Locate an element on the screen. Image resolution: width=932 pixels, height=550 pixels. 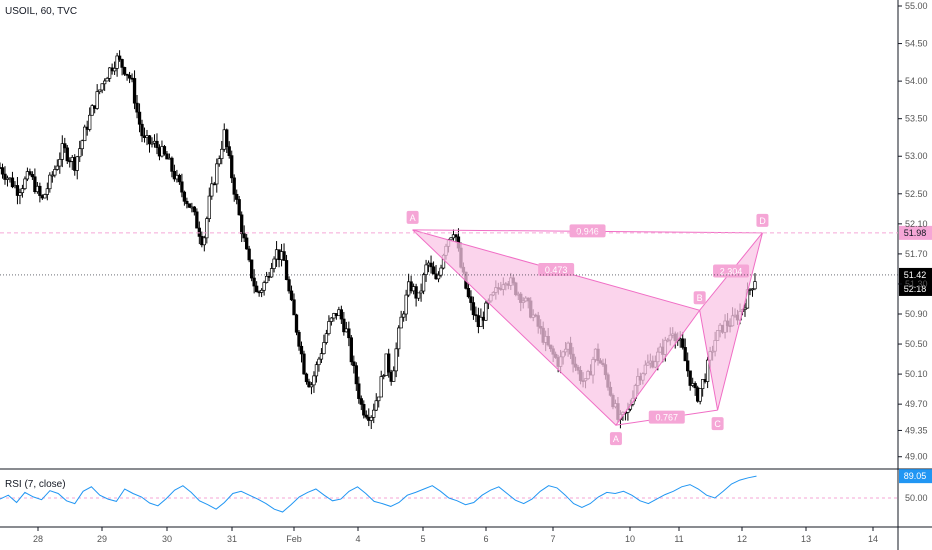
pattern-ratio-box is located at coordinates (556, 270).